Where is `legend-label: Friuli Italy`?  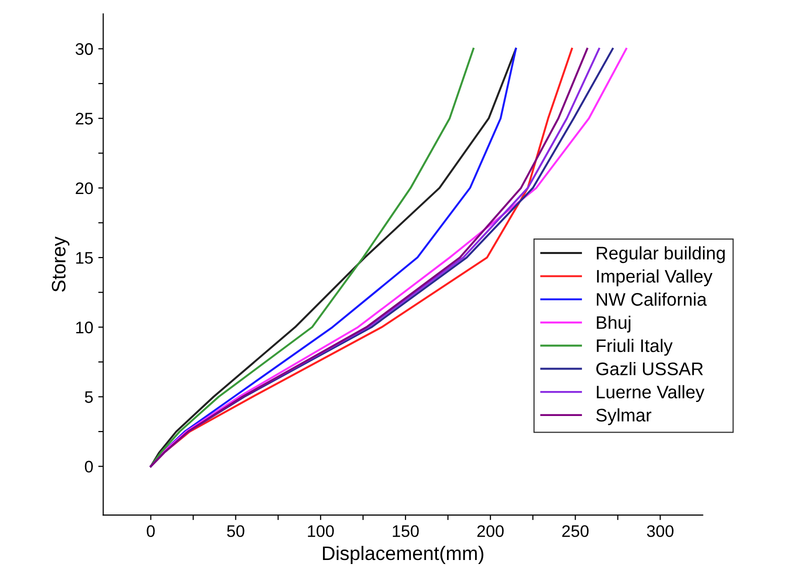 legend-label: Friuli Italy is located at coordinates (634, 347).